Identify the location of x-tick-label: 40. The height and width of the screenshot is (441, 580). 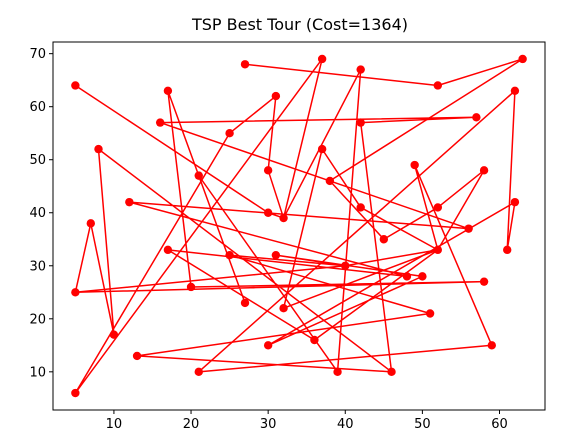
(345, 424).